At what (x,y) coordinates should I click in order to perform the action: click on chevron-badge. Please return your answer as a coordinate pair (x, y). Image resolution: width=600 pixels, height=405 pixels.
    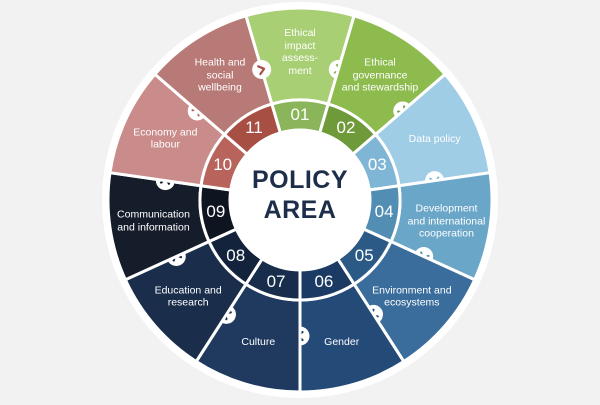
    Looking at the image, I should click on (262, 70).